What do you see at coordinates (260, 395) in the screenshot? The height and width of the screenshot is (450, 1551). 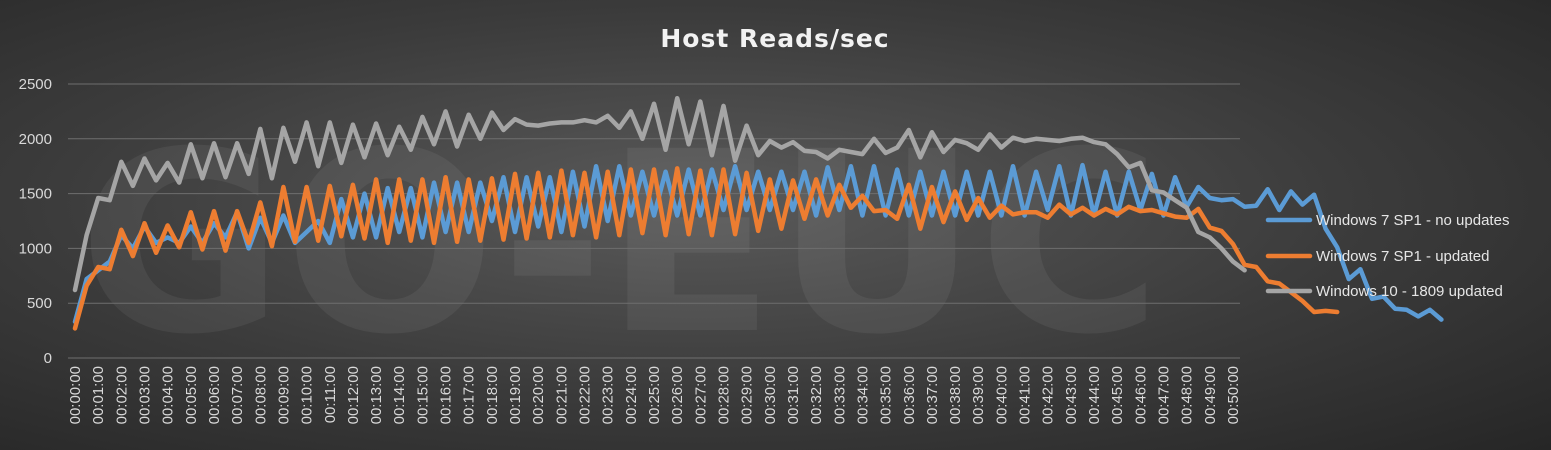 I see `x-tick-label: 00:08:00` at bounding box center [260, 395].